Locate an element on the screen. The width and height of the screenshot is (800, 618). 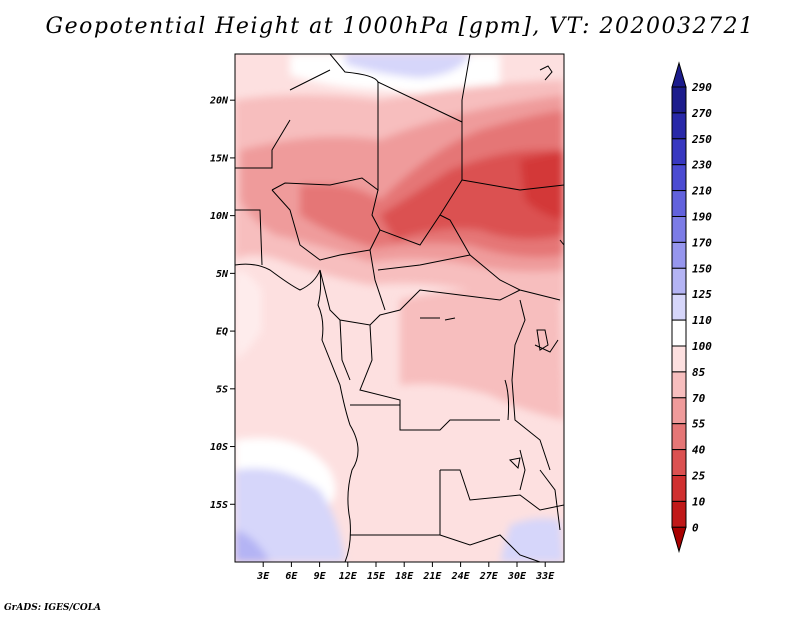
longitude-axis: 3E 6E 9E 12E 15E 18E 21E 24E 27E 30E 33E is located at coordinates (405, 572).